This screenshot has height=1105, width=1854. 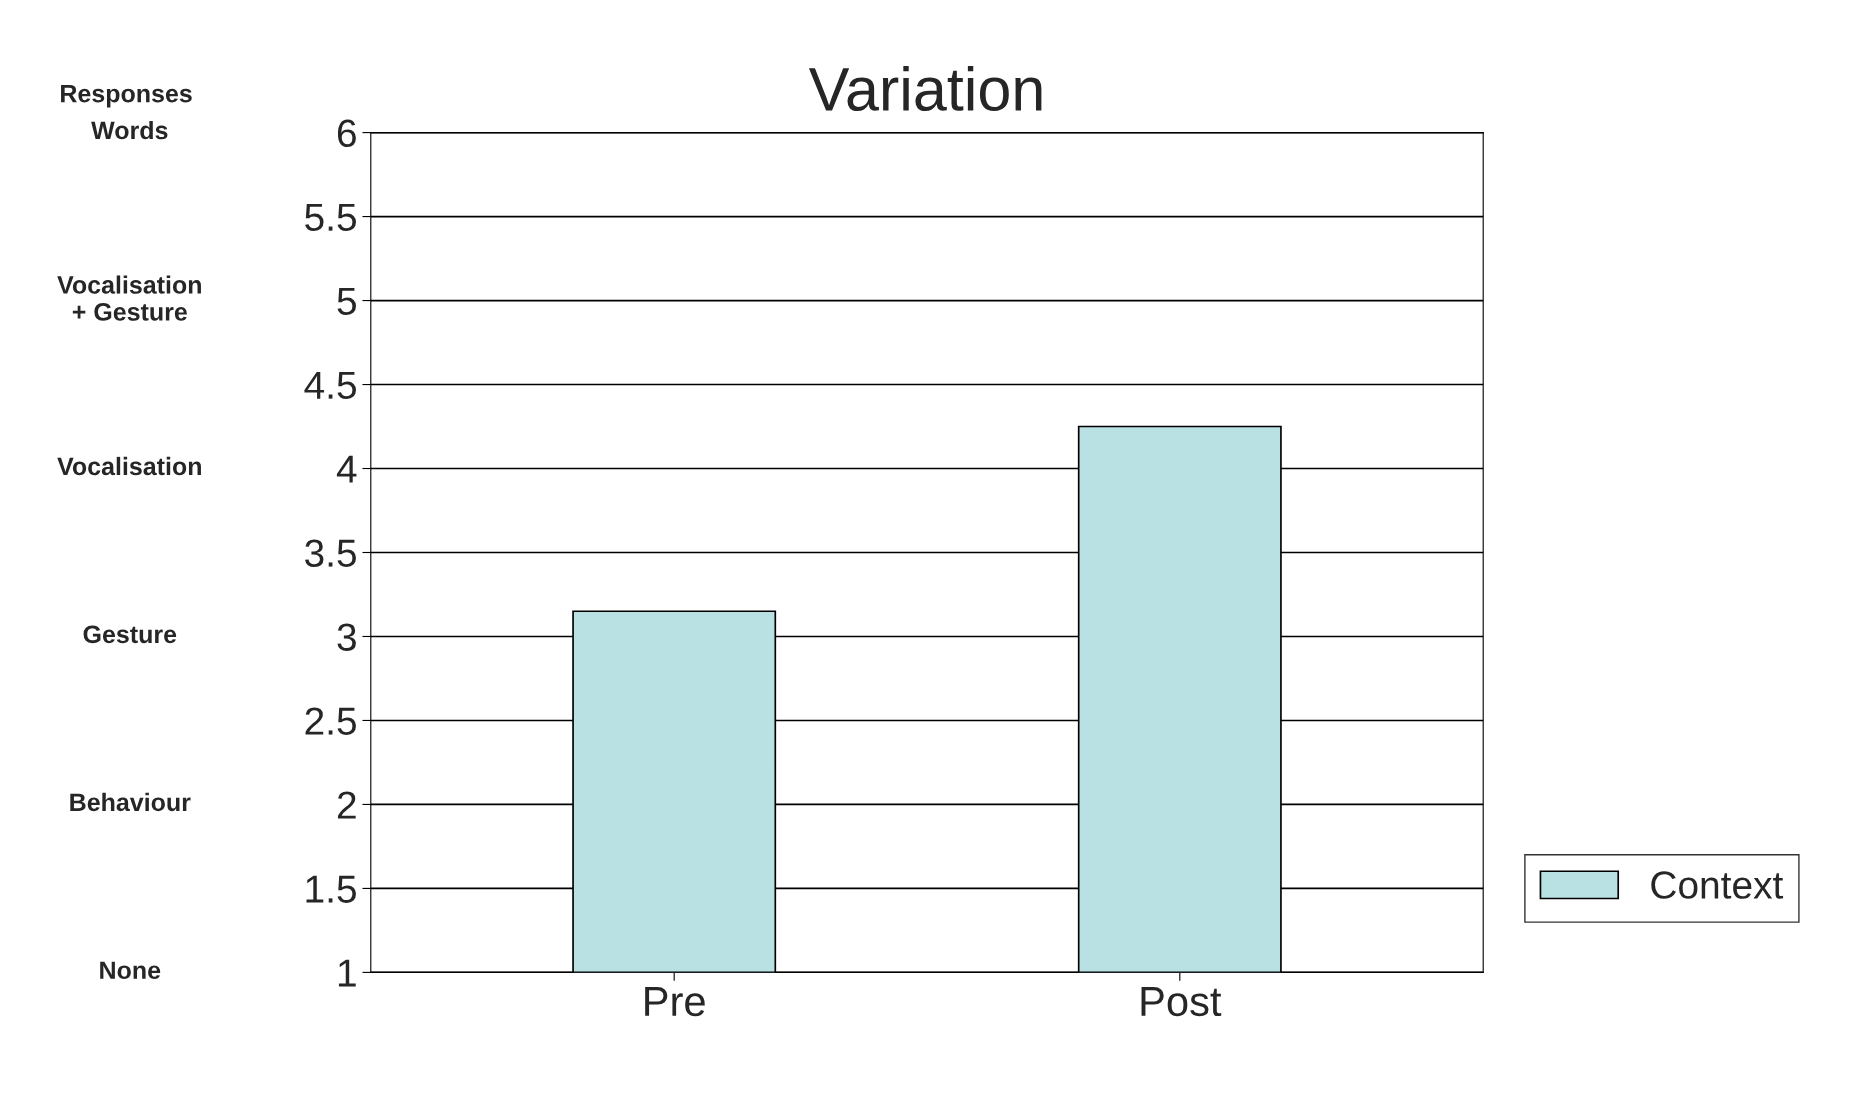 I want to click on y-tick-label: 3, so click(x=346, y=637).